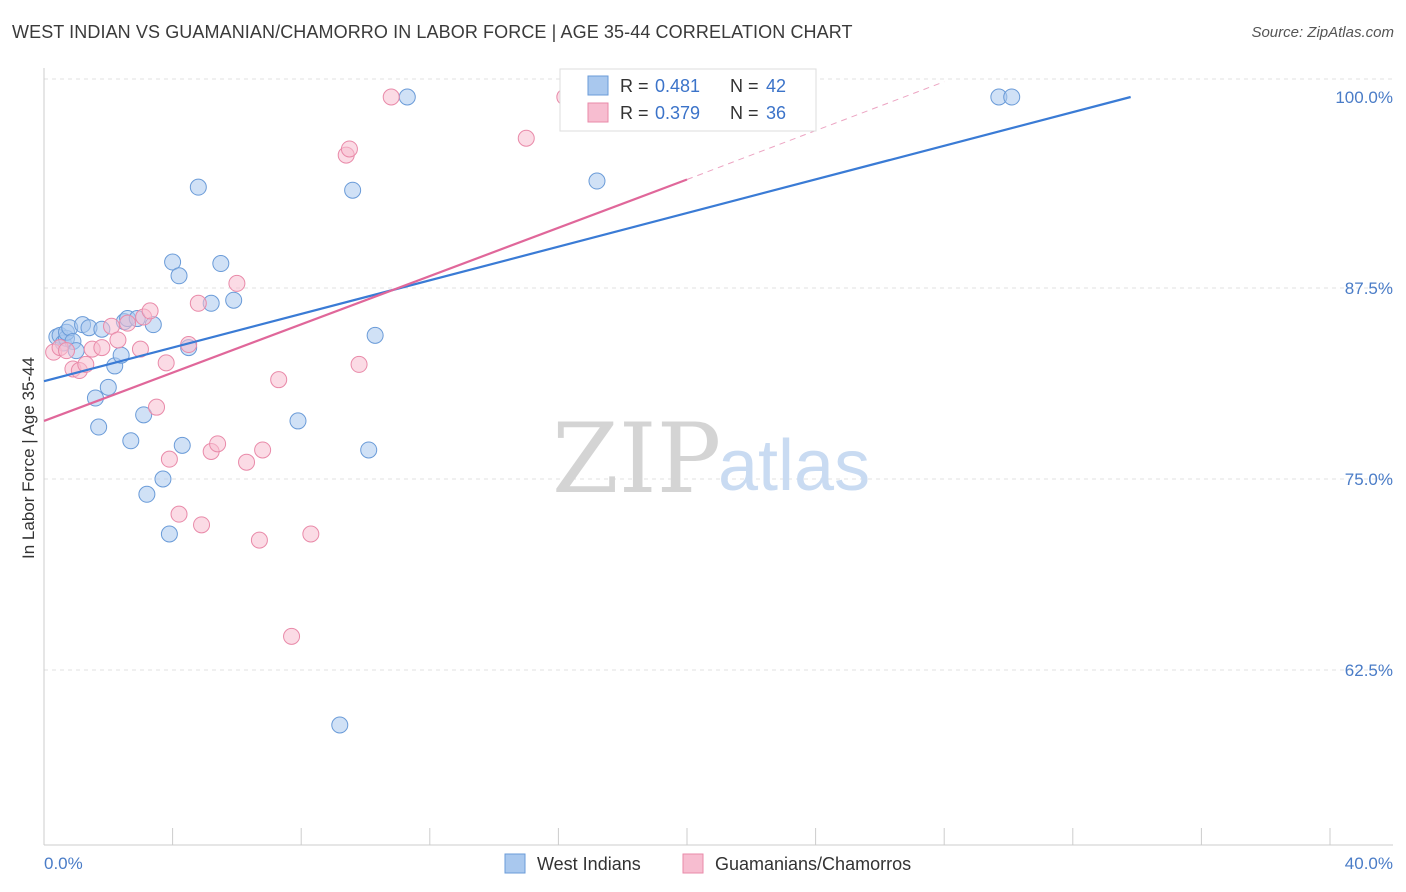 The height and width of the screenshot is (892, 1406). What do you see at coordinates (598, 85) in the screenshot?
I see `legend-swatch-west-indians` at bounding box center [598, 85].